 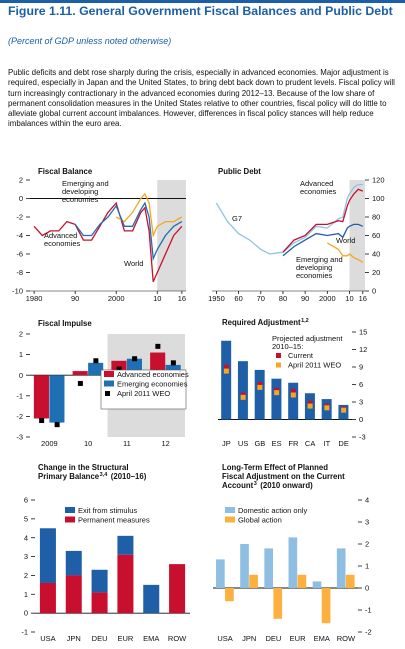 What do you see at coordinates (343, 443) in the screenshot?
I see `x-tick-label: DE` at bounding box center [343, 443].